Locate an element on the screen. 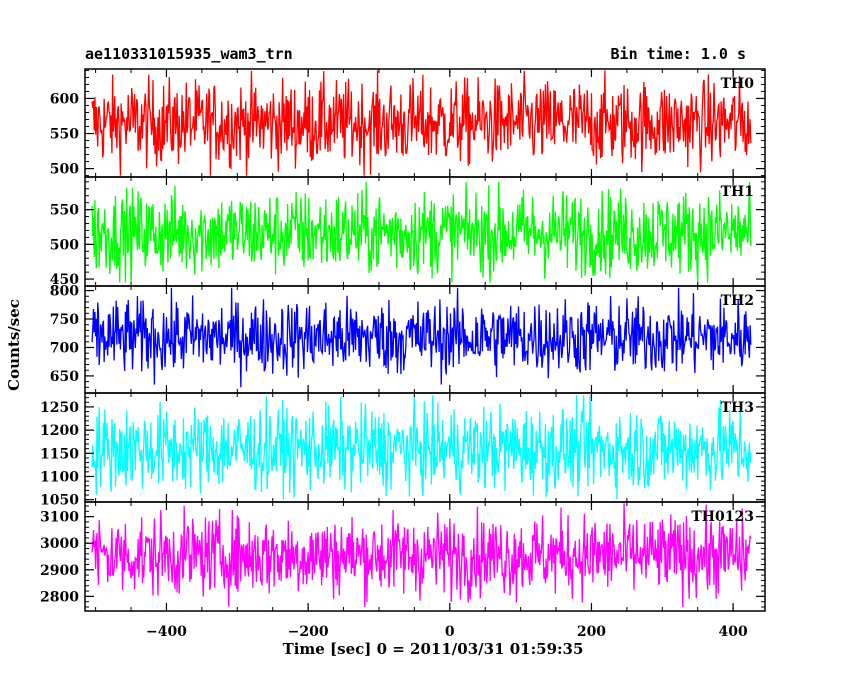 The height and width of the screenshot is (680, 850). y-tick-label: 1100 is located at coordinates (59, 477).